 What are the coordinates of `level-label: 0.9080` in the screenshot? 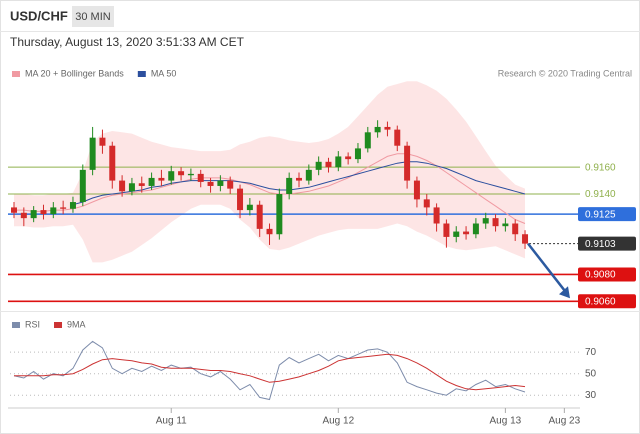 It's located at (600, 275).